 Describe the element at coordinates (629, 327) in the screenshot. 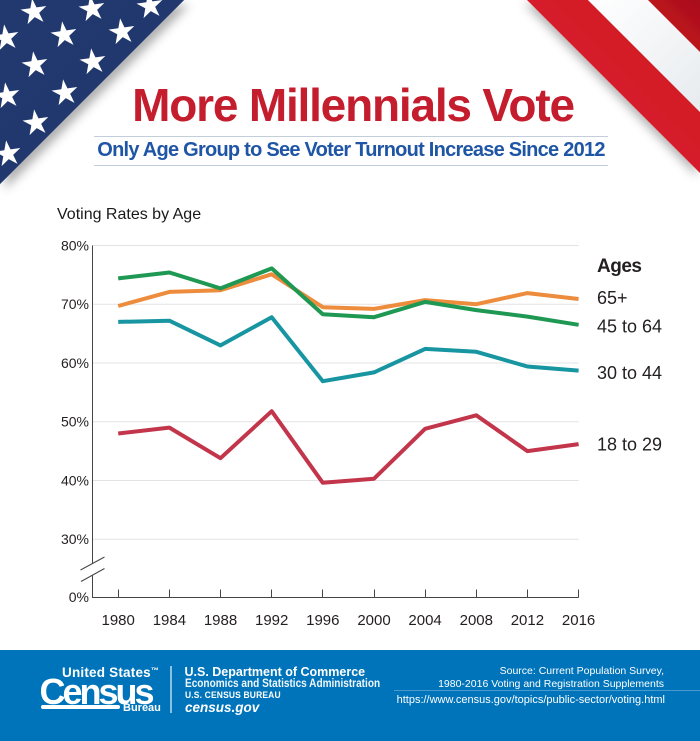

I see `svg-text: 45 to 64` at that location.